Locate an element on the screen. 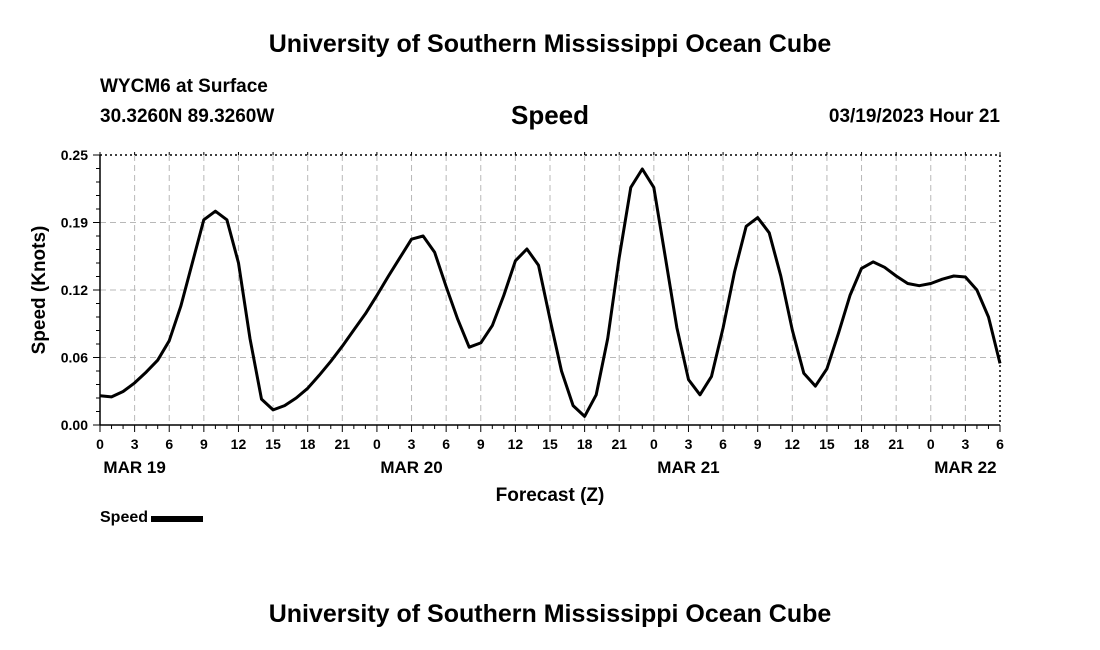  x-date-label: MAR 19 is located at coordinates (134, 467).